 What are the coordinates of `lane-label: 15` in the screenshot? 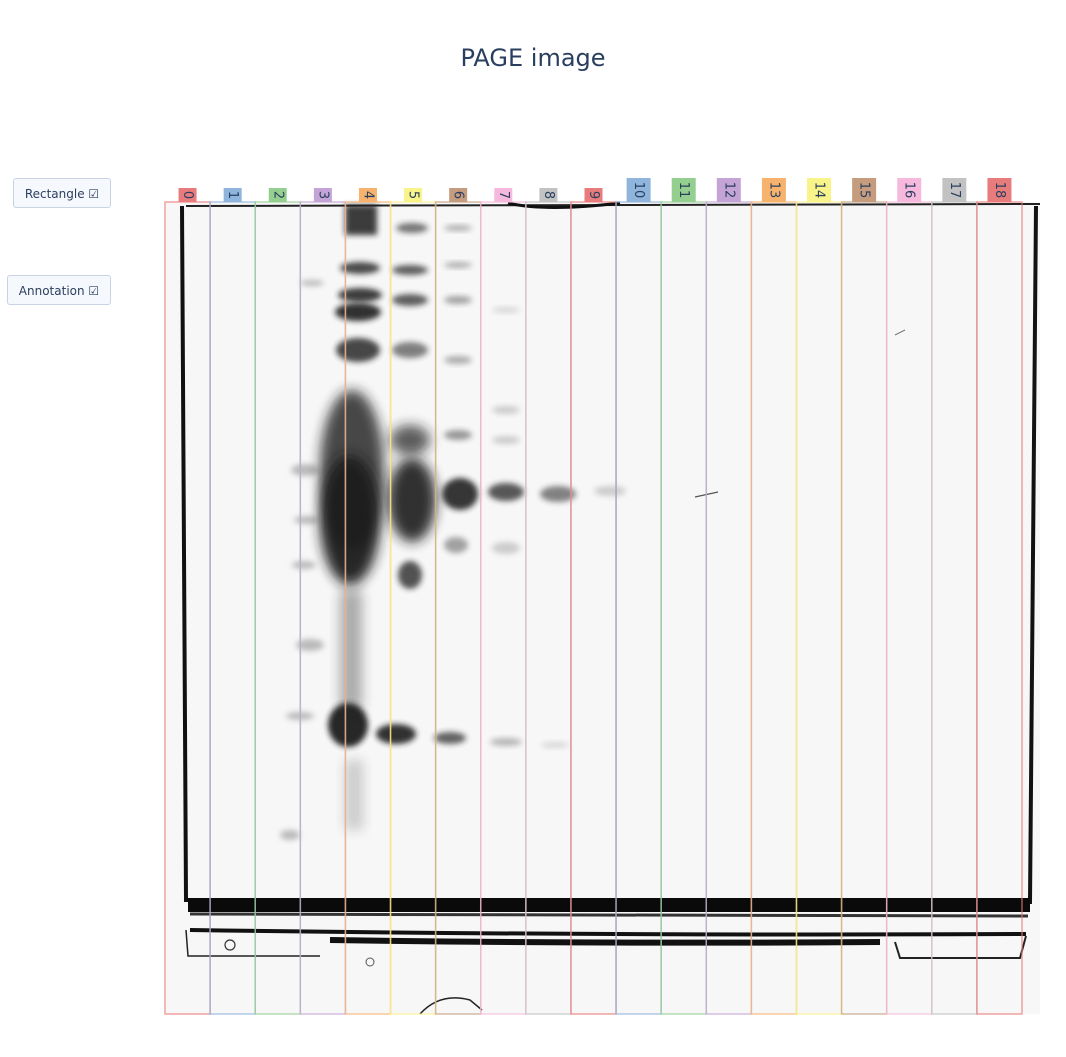 It's located at (864, 190).